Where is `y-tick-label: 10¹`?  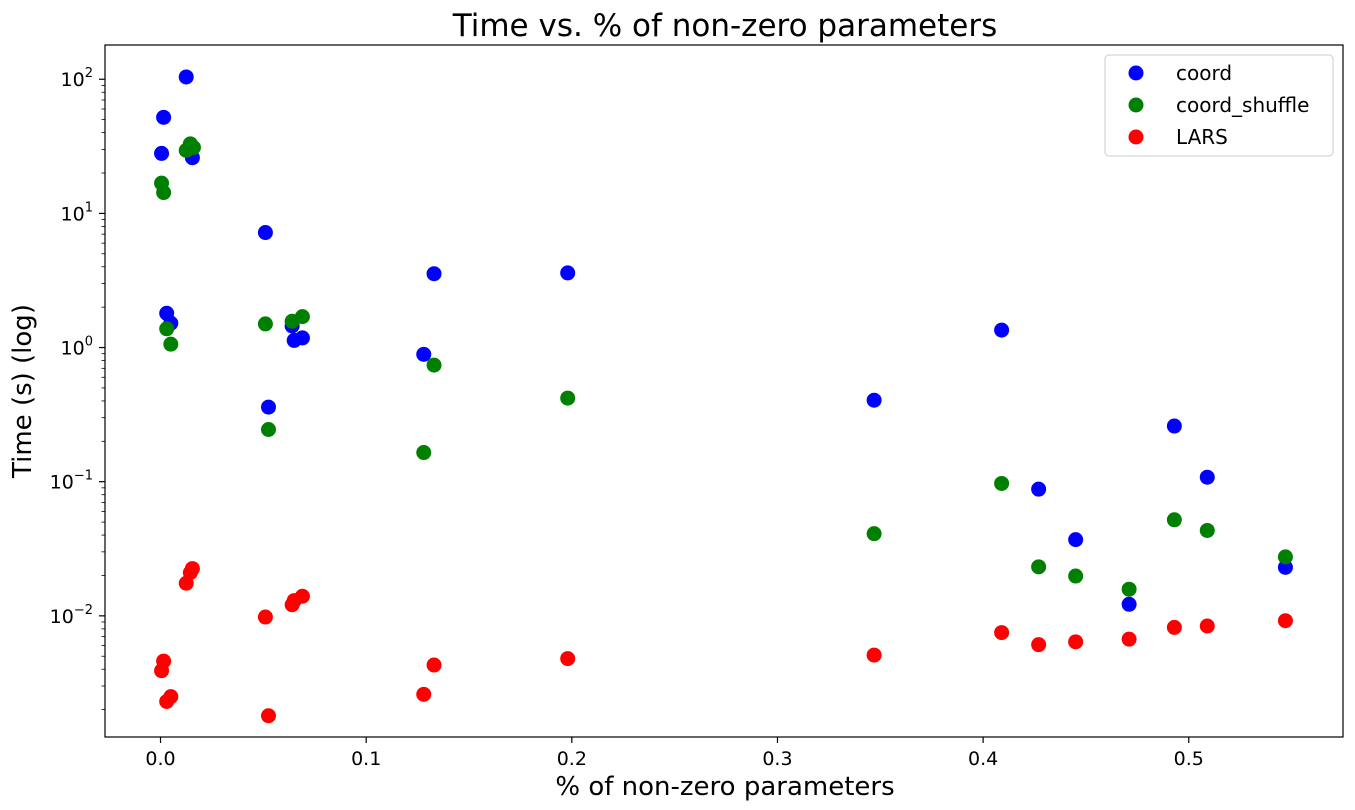
y-tick-label: 10¹ is located at coordinates (77, 212).